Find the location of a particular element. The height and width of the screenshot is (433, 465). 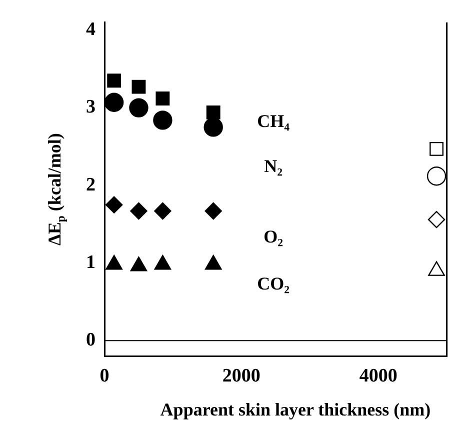

y-tick-label: 1 is located at coordinates (91, 262).